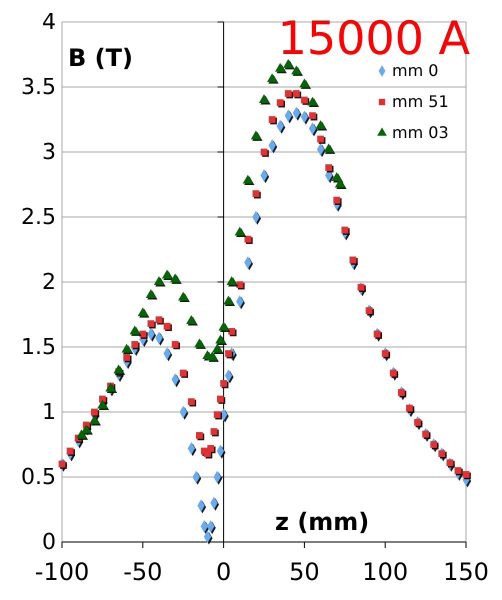 Image resolution: width=502 pixels, height=600 pixels. Describe the element at coordinates (38, 217) in the screenshot. I see `y-tick-label: 2.5` at that location.